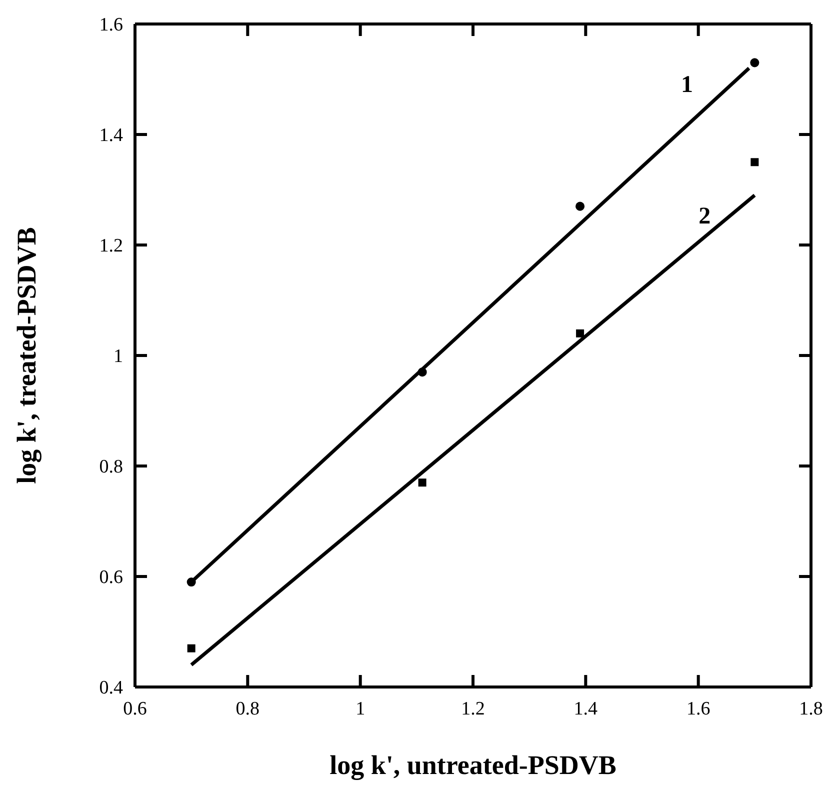 The image size is (834, 798). I want to click on y-axis-title: log k', treated-PSDVB, so click(27, 355).